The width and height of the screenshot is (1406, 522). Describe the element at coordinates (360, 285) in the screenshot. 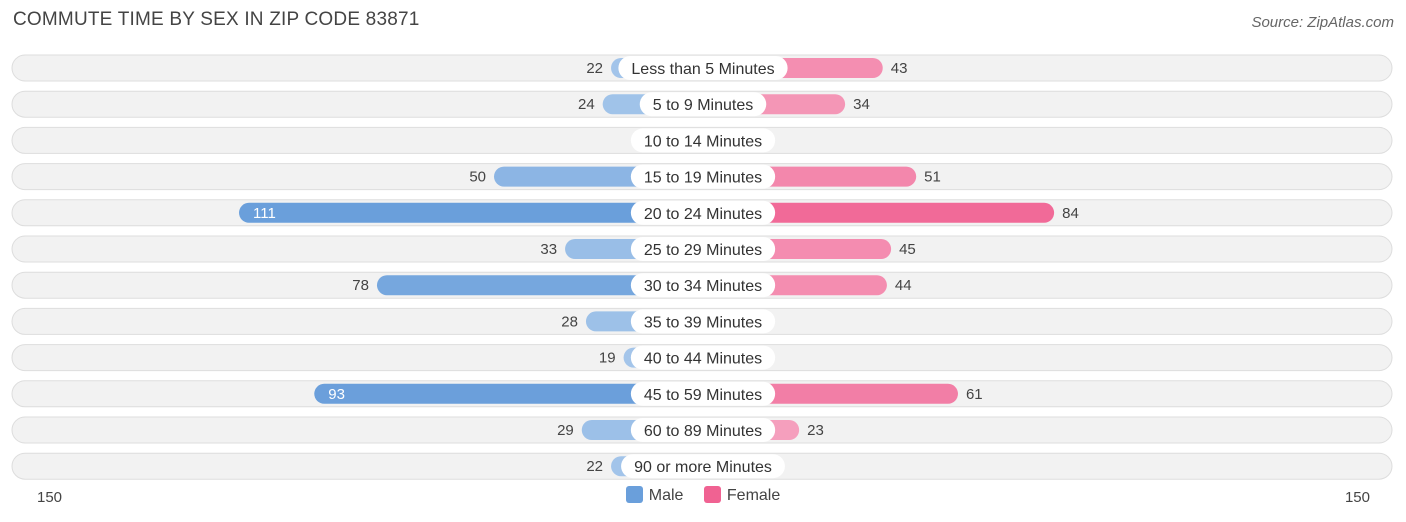

I see `value-label-male: 78` at that location.